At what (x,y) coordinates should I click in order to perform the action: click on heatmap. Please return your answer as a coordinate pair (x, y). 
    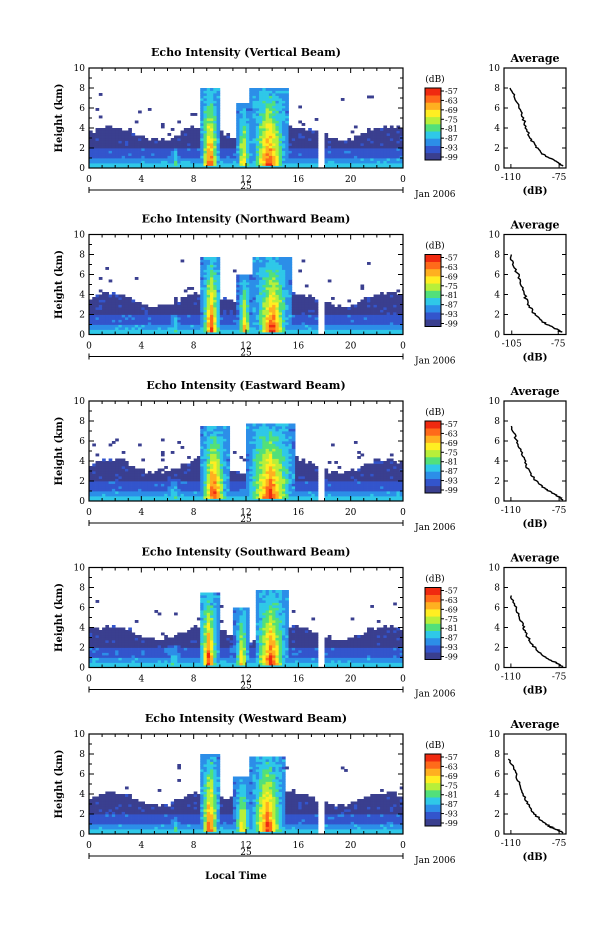
    Looking at the image, I should click on (246, 128).